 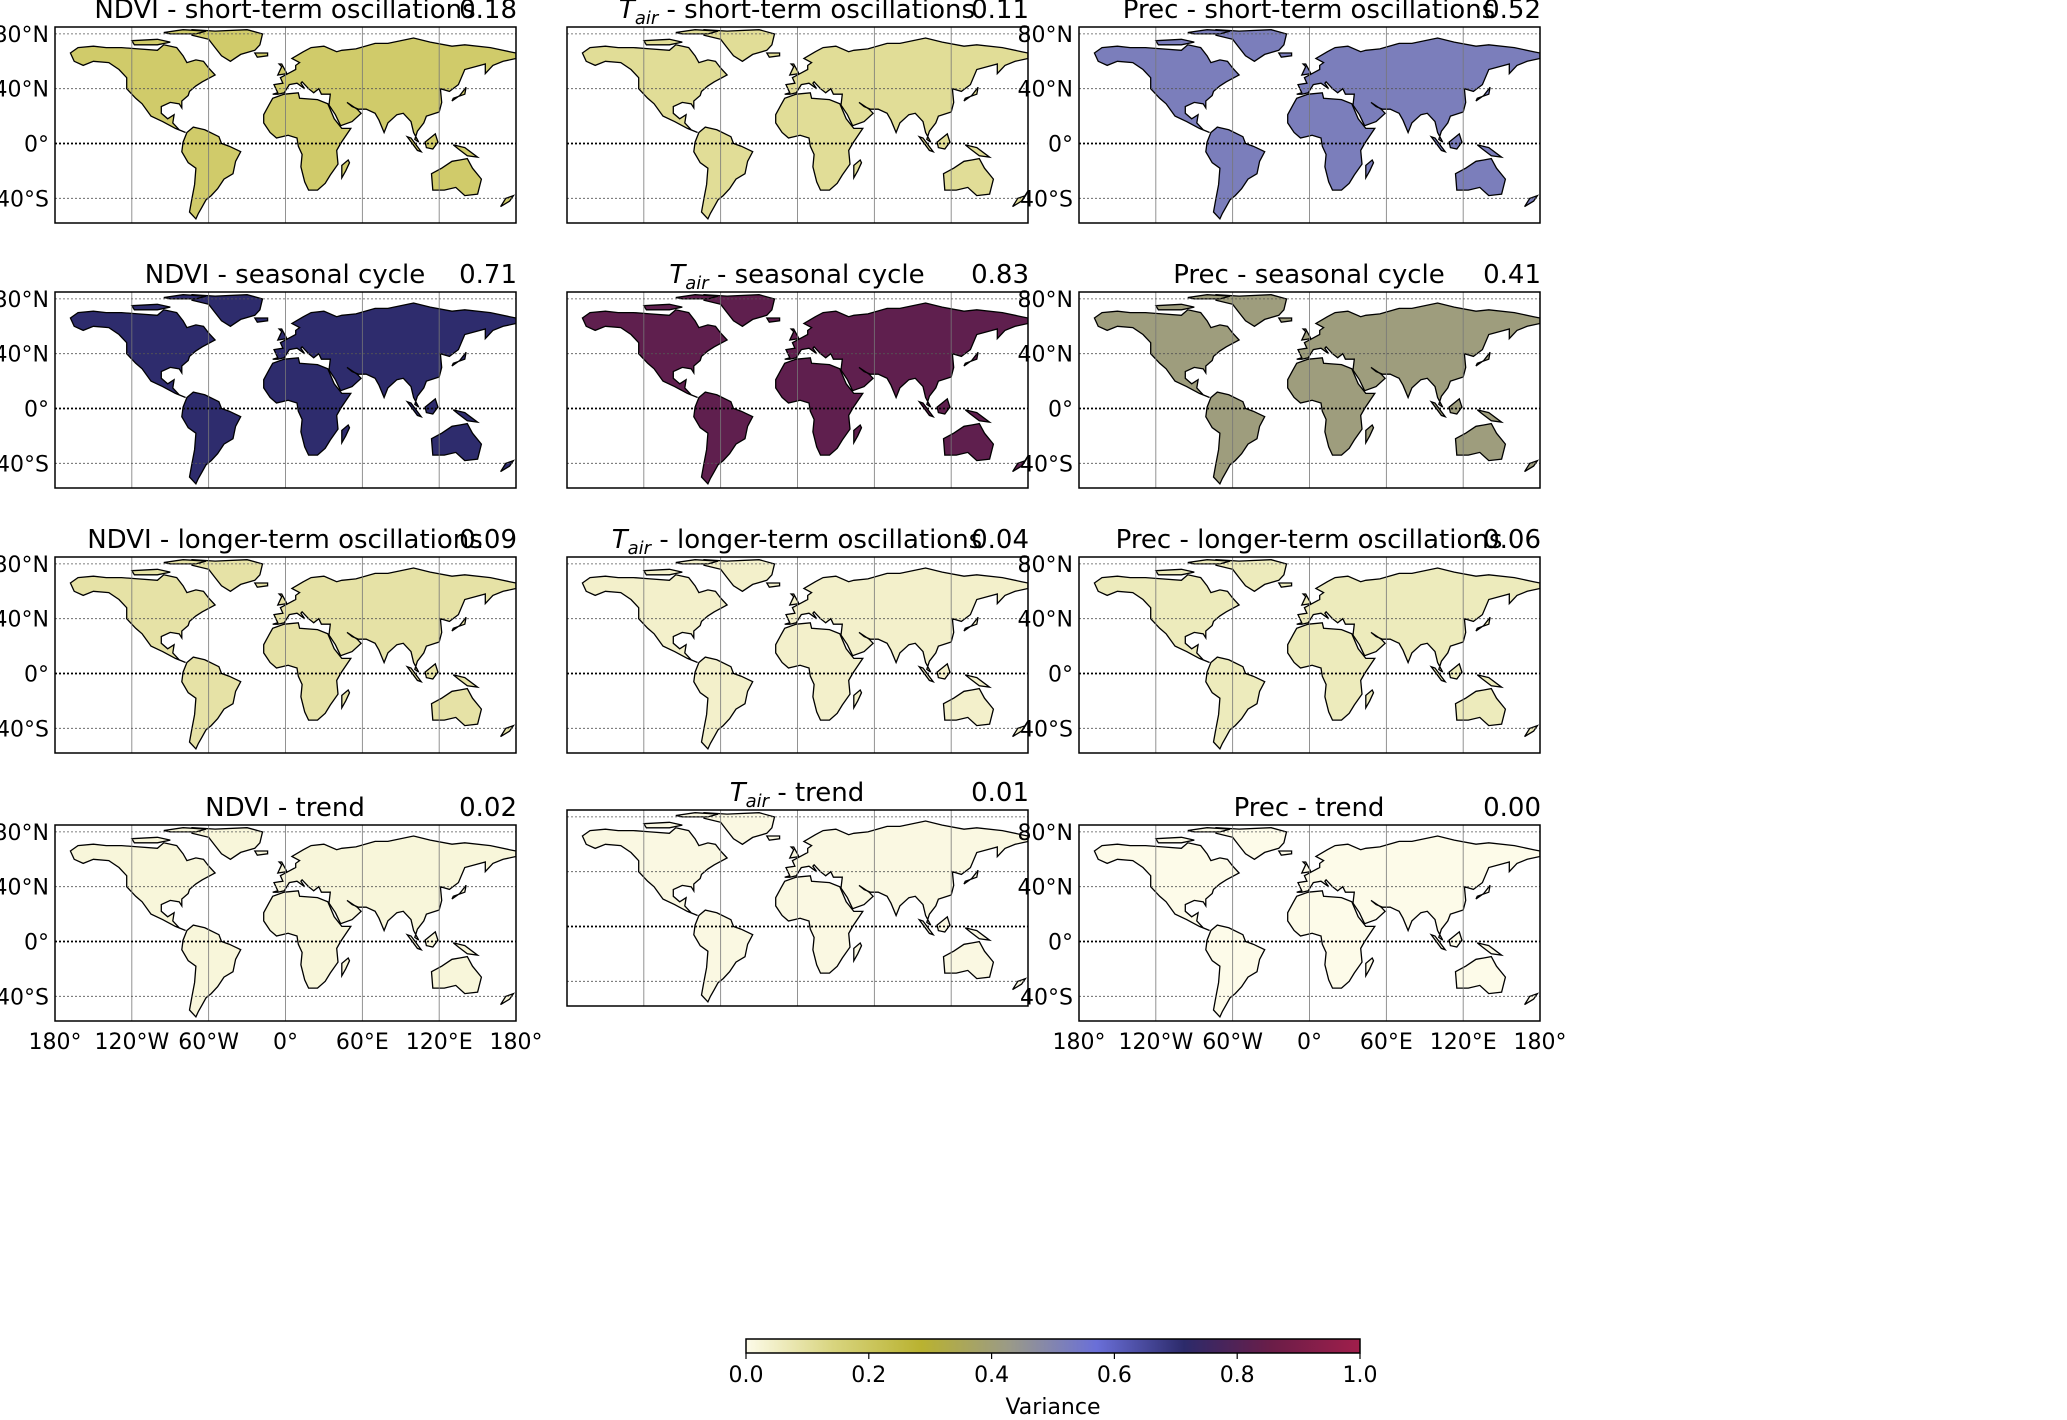 I want to click on panel-title: Prec - longer-term oscillations, so click(x=1309, y=540).